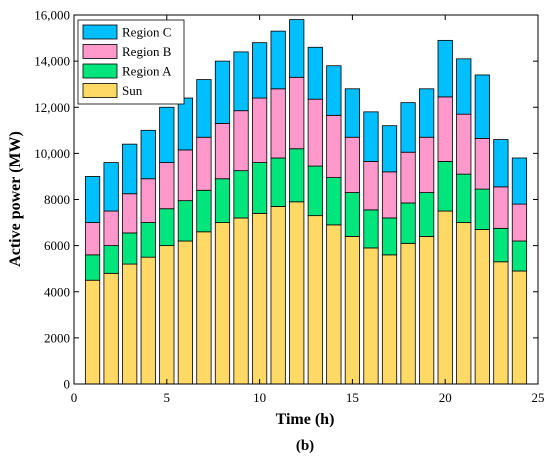  I want to click on x-tick-label: 25, so click(538, 397).